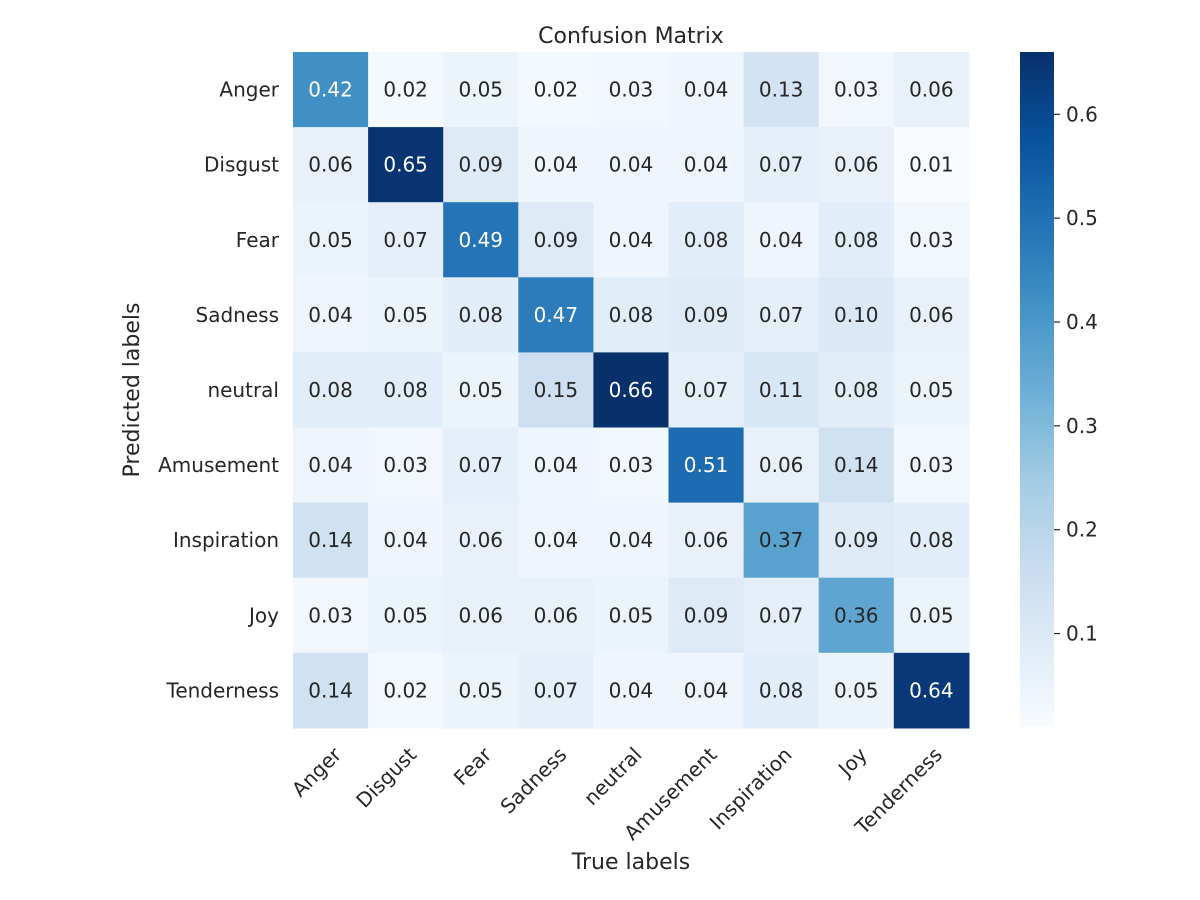  I want to click on colorbar-tick-label: 0.2, so click(1082, 530).